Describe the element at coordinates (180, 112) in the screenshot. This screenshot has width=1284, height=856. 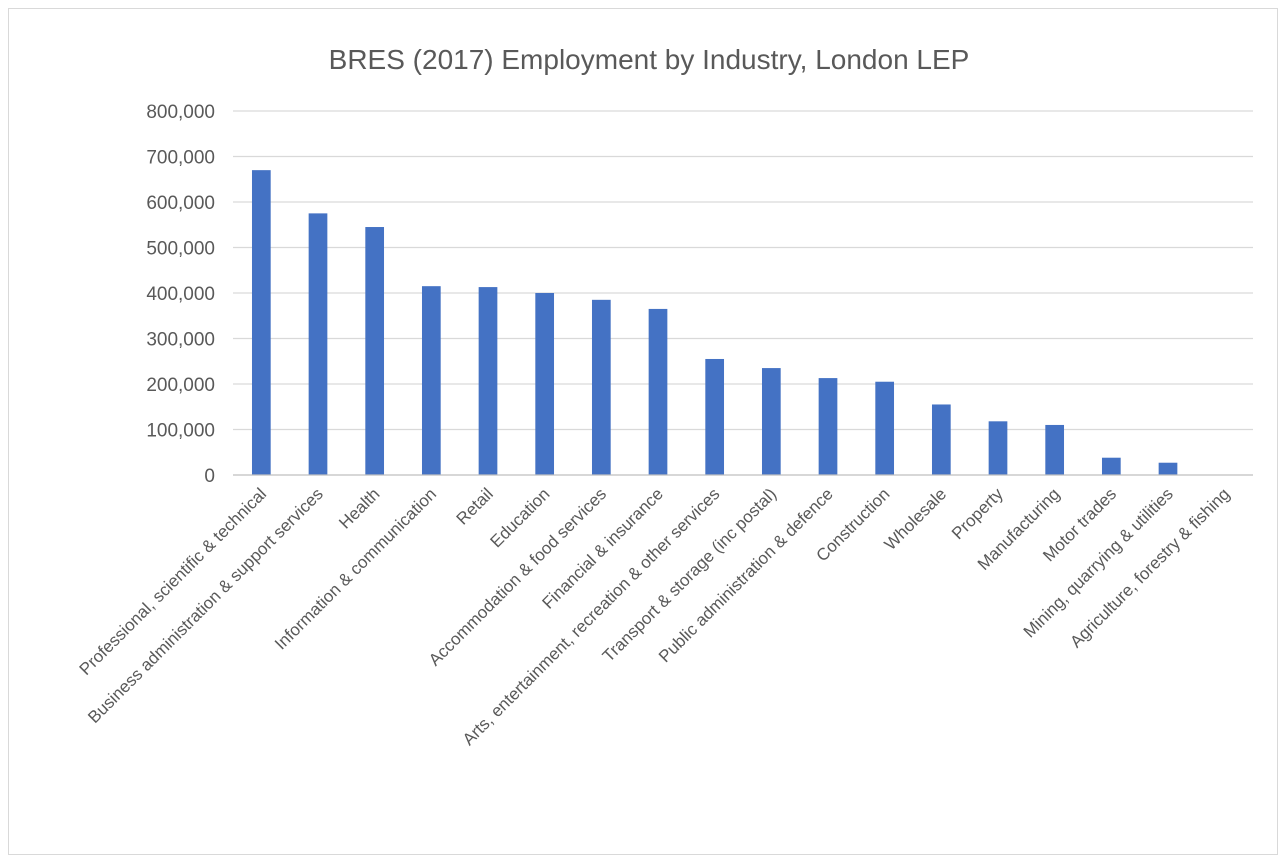
I see `y-tick-label: 800,000` at that location.